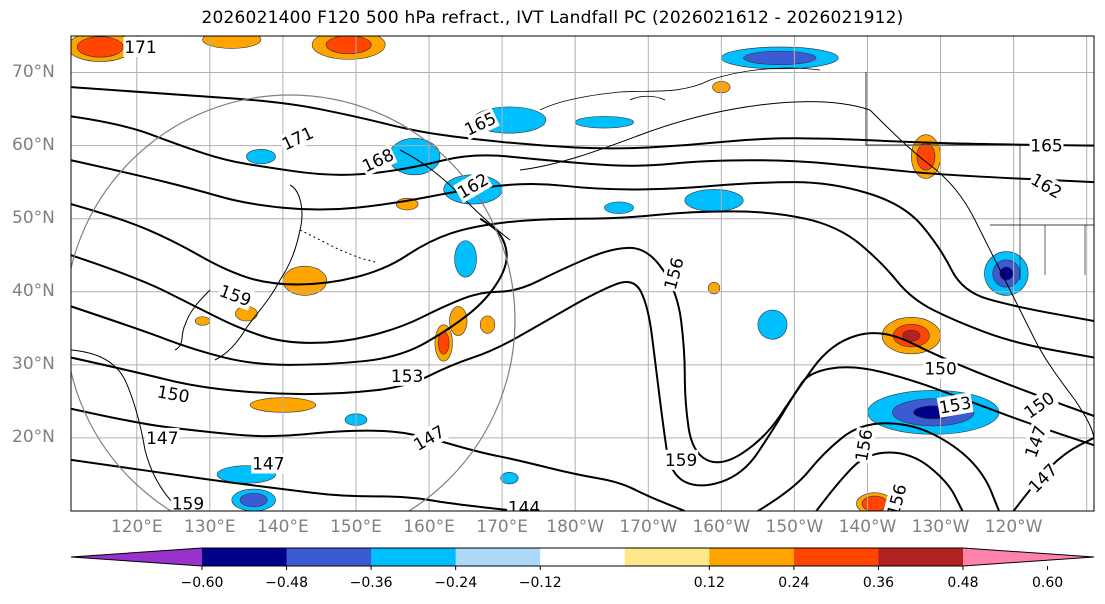 The height and width of the screenshot is (604, 1105). What do you see at coordinates (540, 583) in the screenshot?
I see `colorbar-tick-label: −0.12` at bounding box center [540, 583].